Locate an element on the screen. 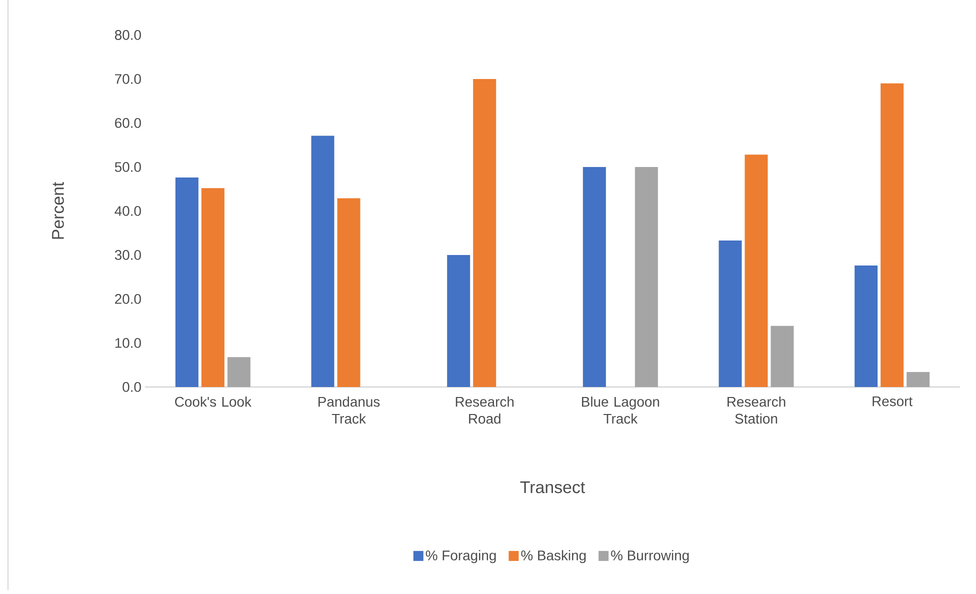  y-tick-label: 20.0 is located at coordinates (128, 299).